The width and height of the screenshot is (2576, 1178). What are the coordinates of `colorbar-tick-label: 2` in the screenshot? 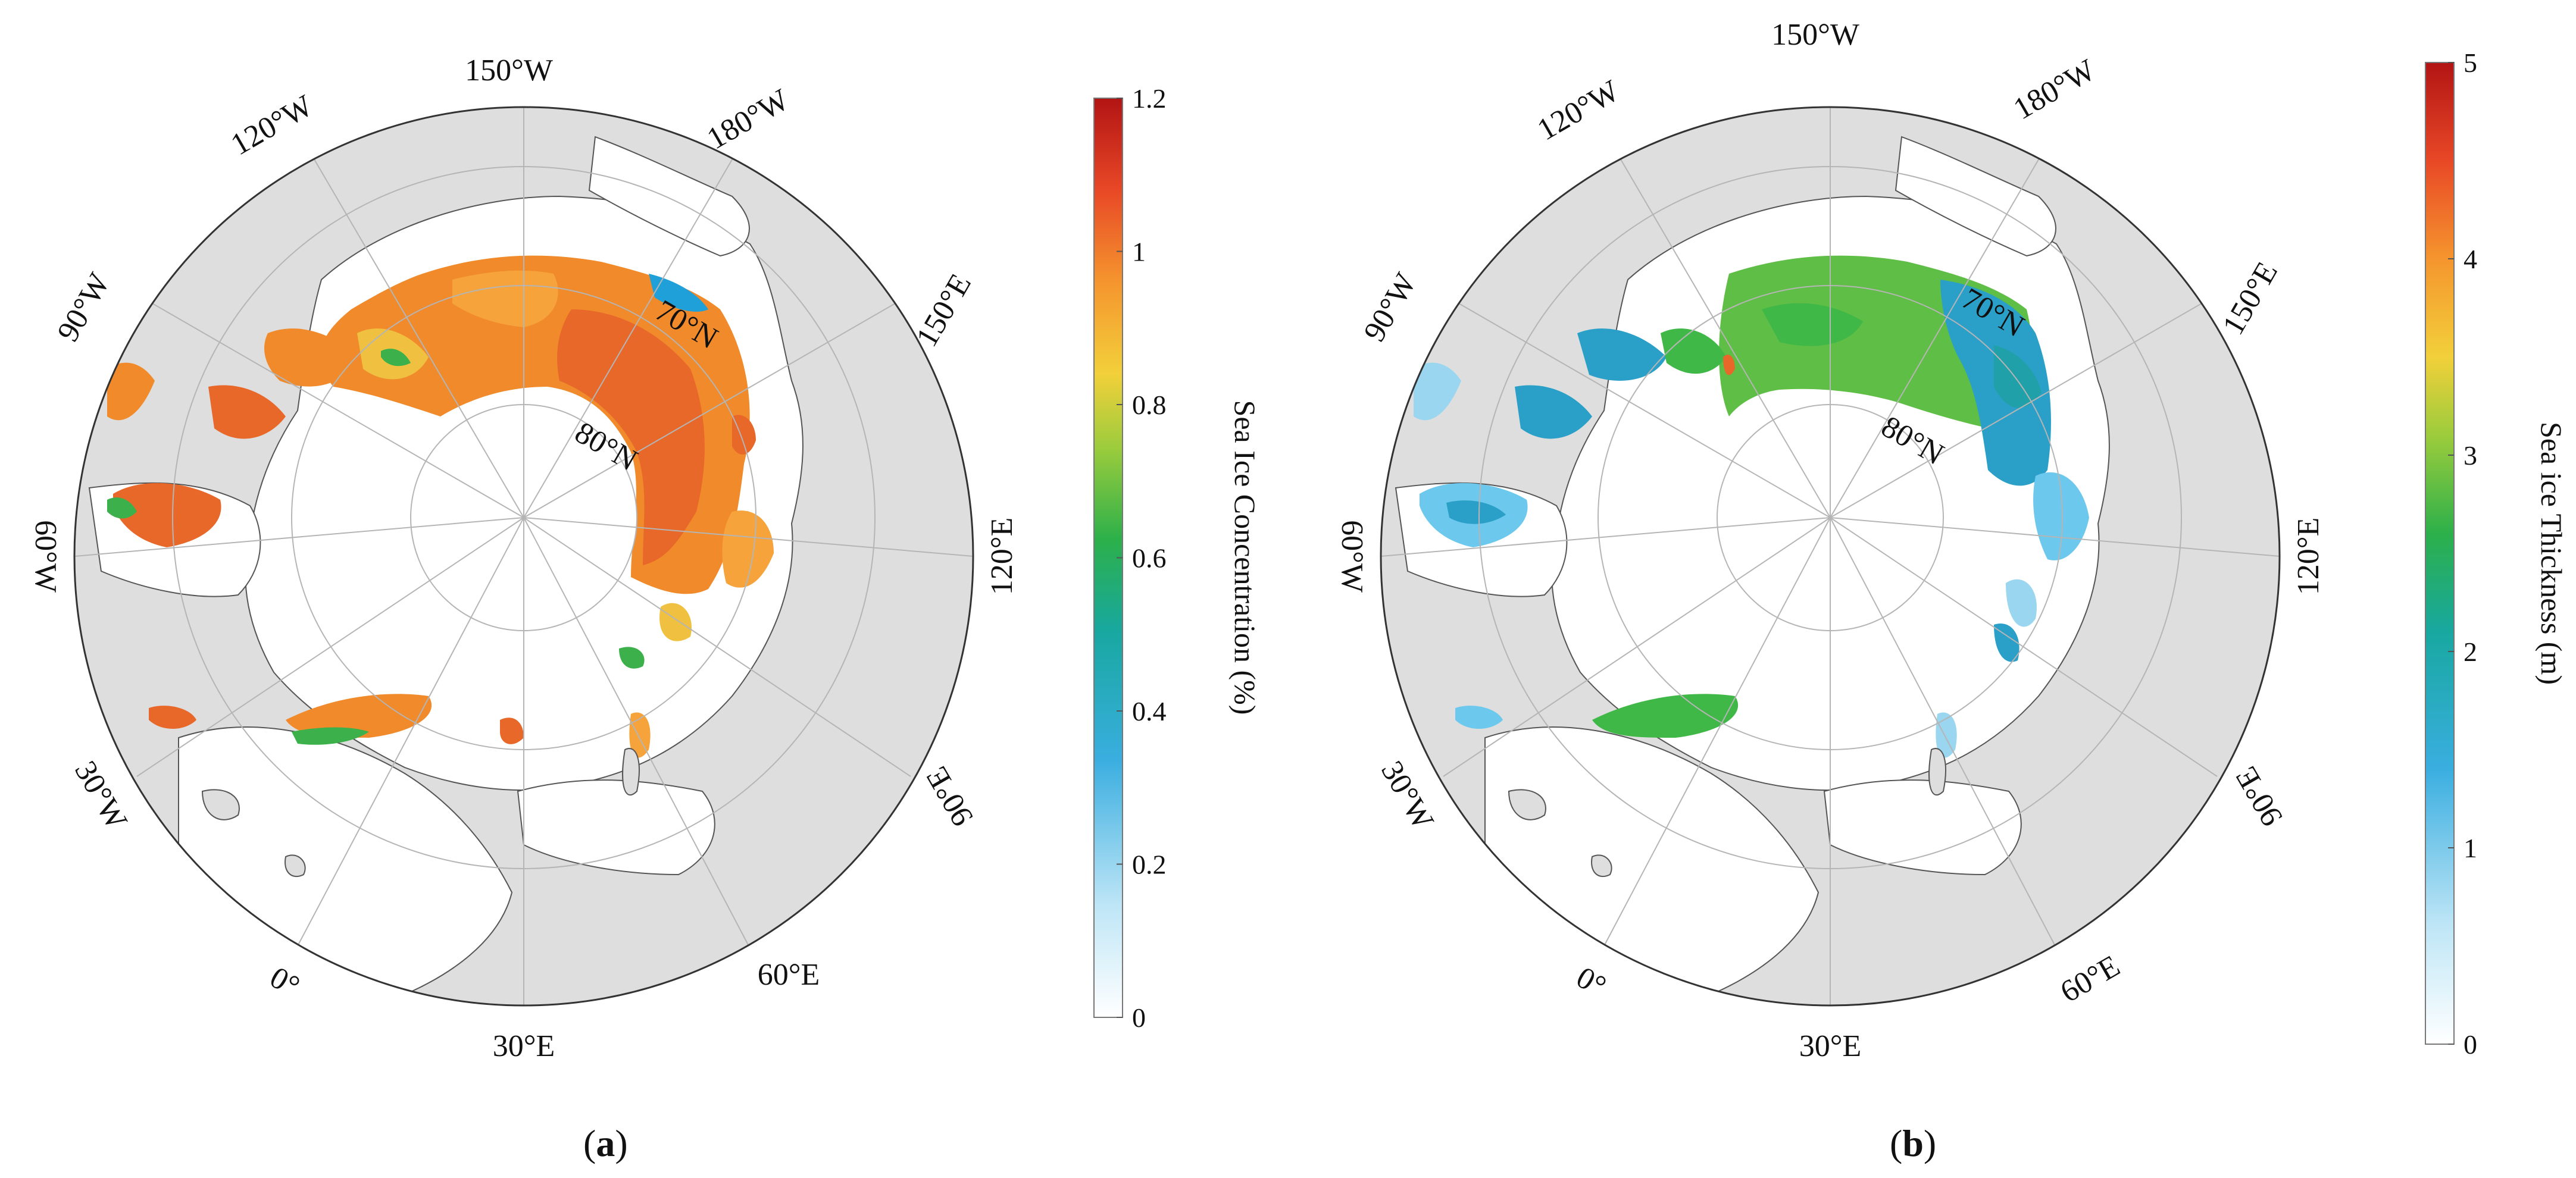 It's located at (2470, 652).